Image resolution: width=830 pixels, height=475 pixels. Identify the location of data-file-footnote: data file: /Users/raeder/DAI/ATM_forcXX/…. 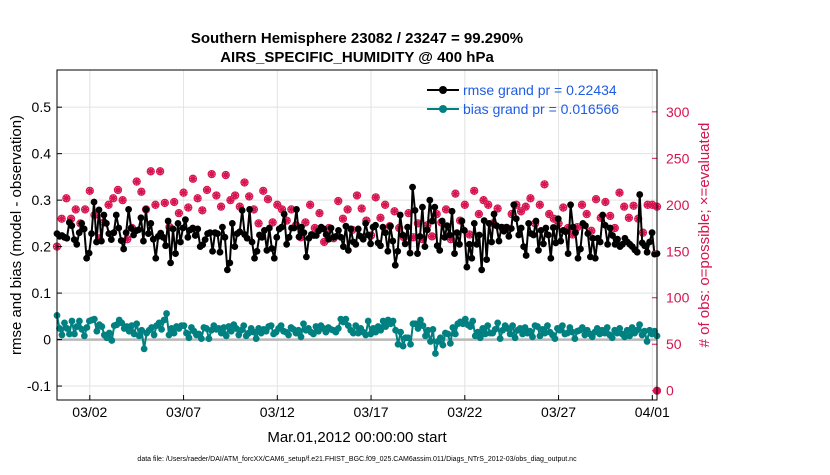
(357, 459).